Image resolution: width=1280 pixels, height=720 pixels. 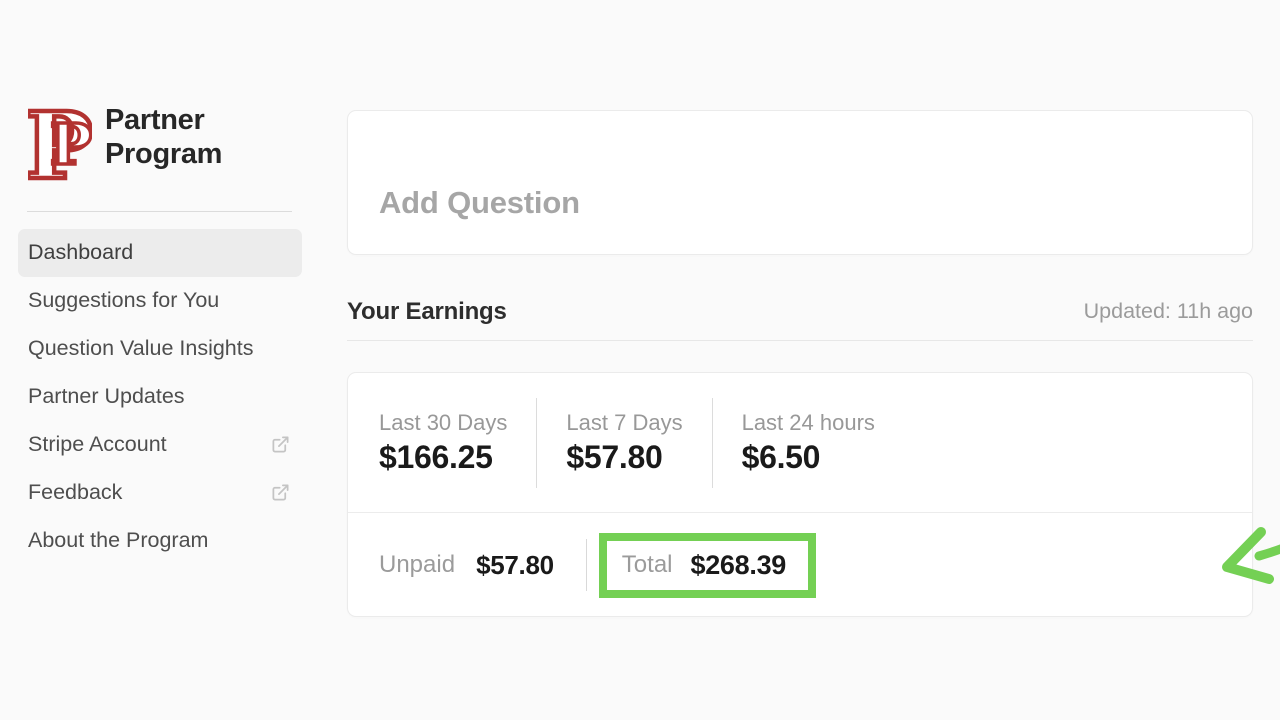 I want to click on stat-last-7-days: Last 7 Days $57.80, so click(x=625, y=442).